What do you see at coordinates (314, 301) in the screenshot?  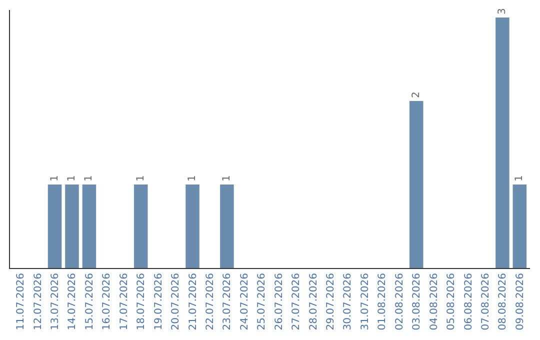 I see `x-tick-label: 28.07.2026` at bounding box center [314, 301].